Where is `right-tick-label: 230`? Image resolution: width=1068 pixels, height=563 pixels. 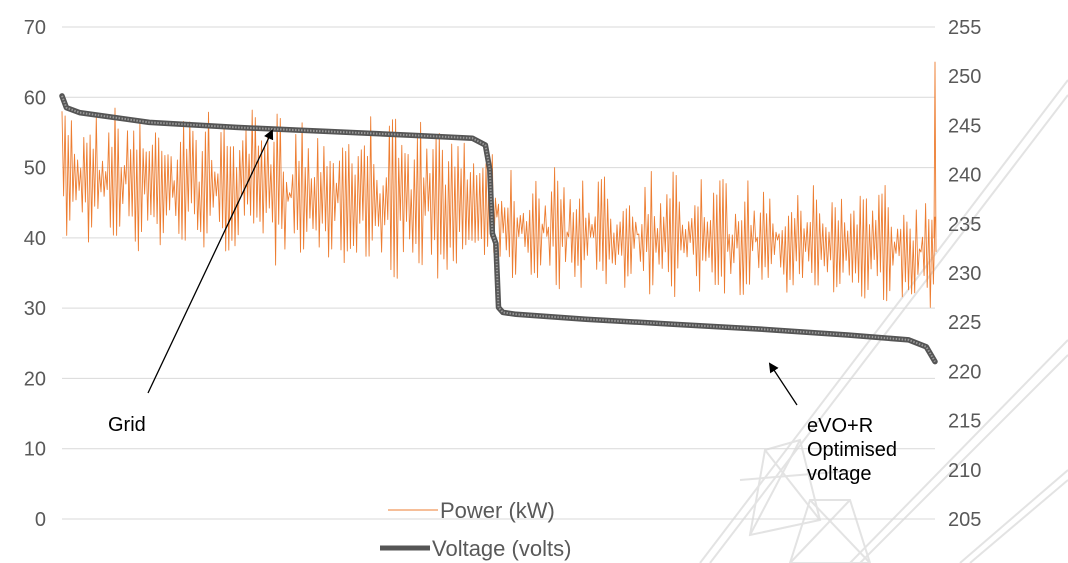 right-tick-label: 230 is located at coordinates (964, 274).